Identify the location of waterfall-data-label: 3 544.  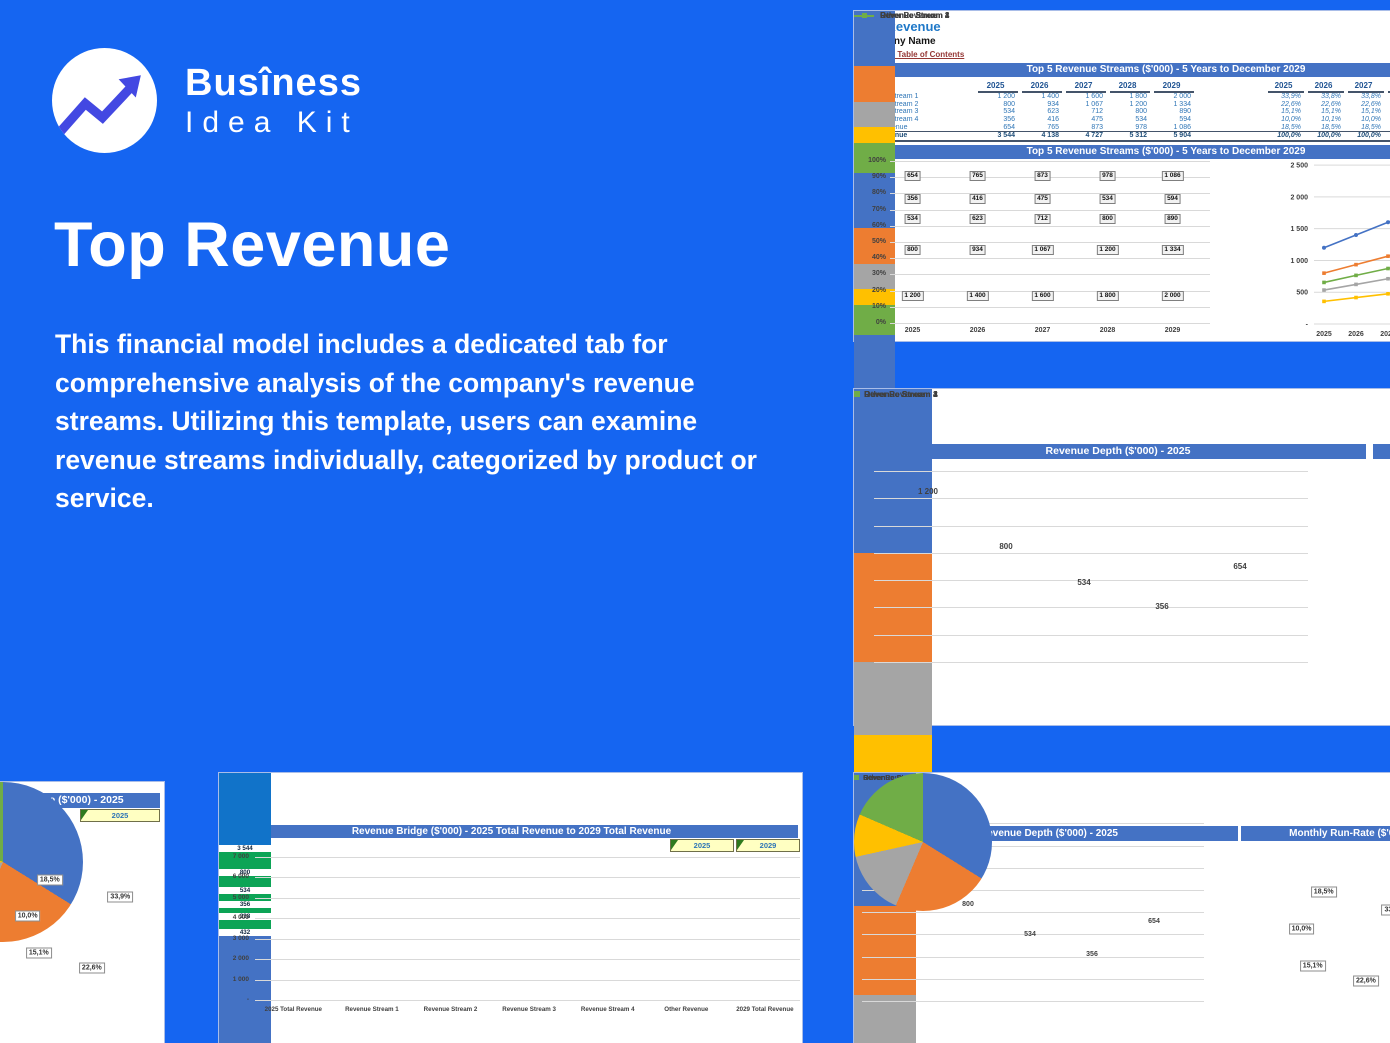
(245, 849).